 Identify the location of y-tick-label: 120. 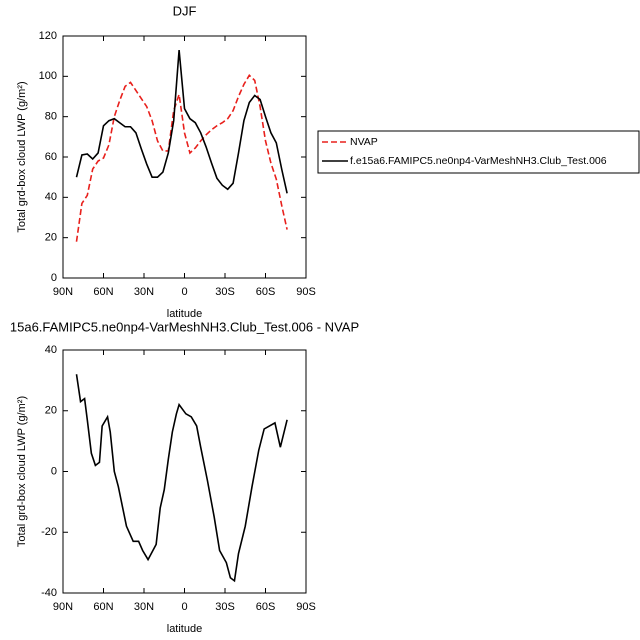
(48, 36).